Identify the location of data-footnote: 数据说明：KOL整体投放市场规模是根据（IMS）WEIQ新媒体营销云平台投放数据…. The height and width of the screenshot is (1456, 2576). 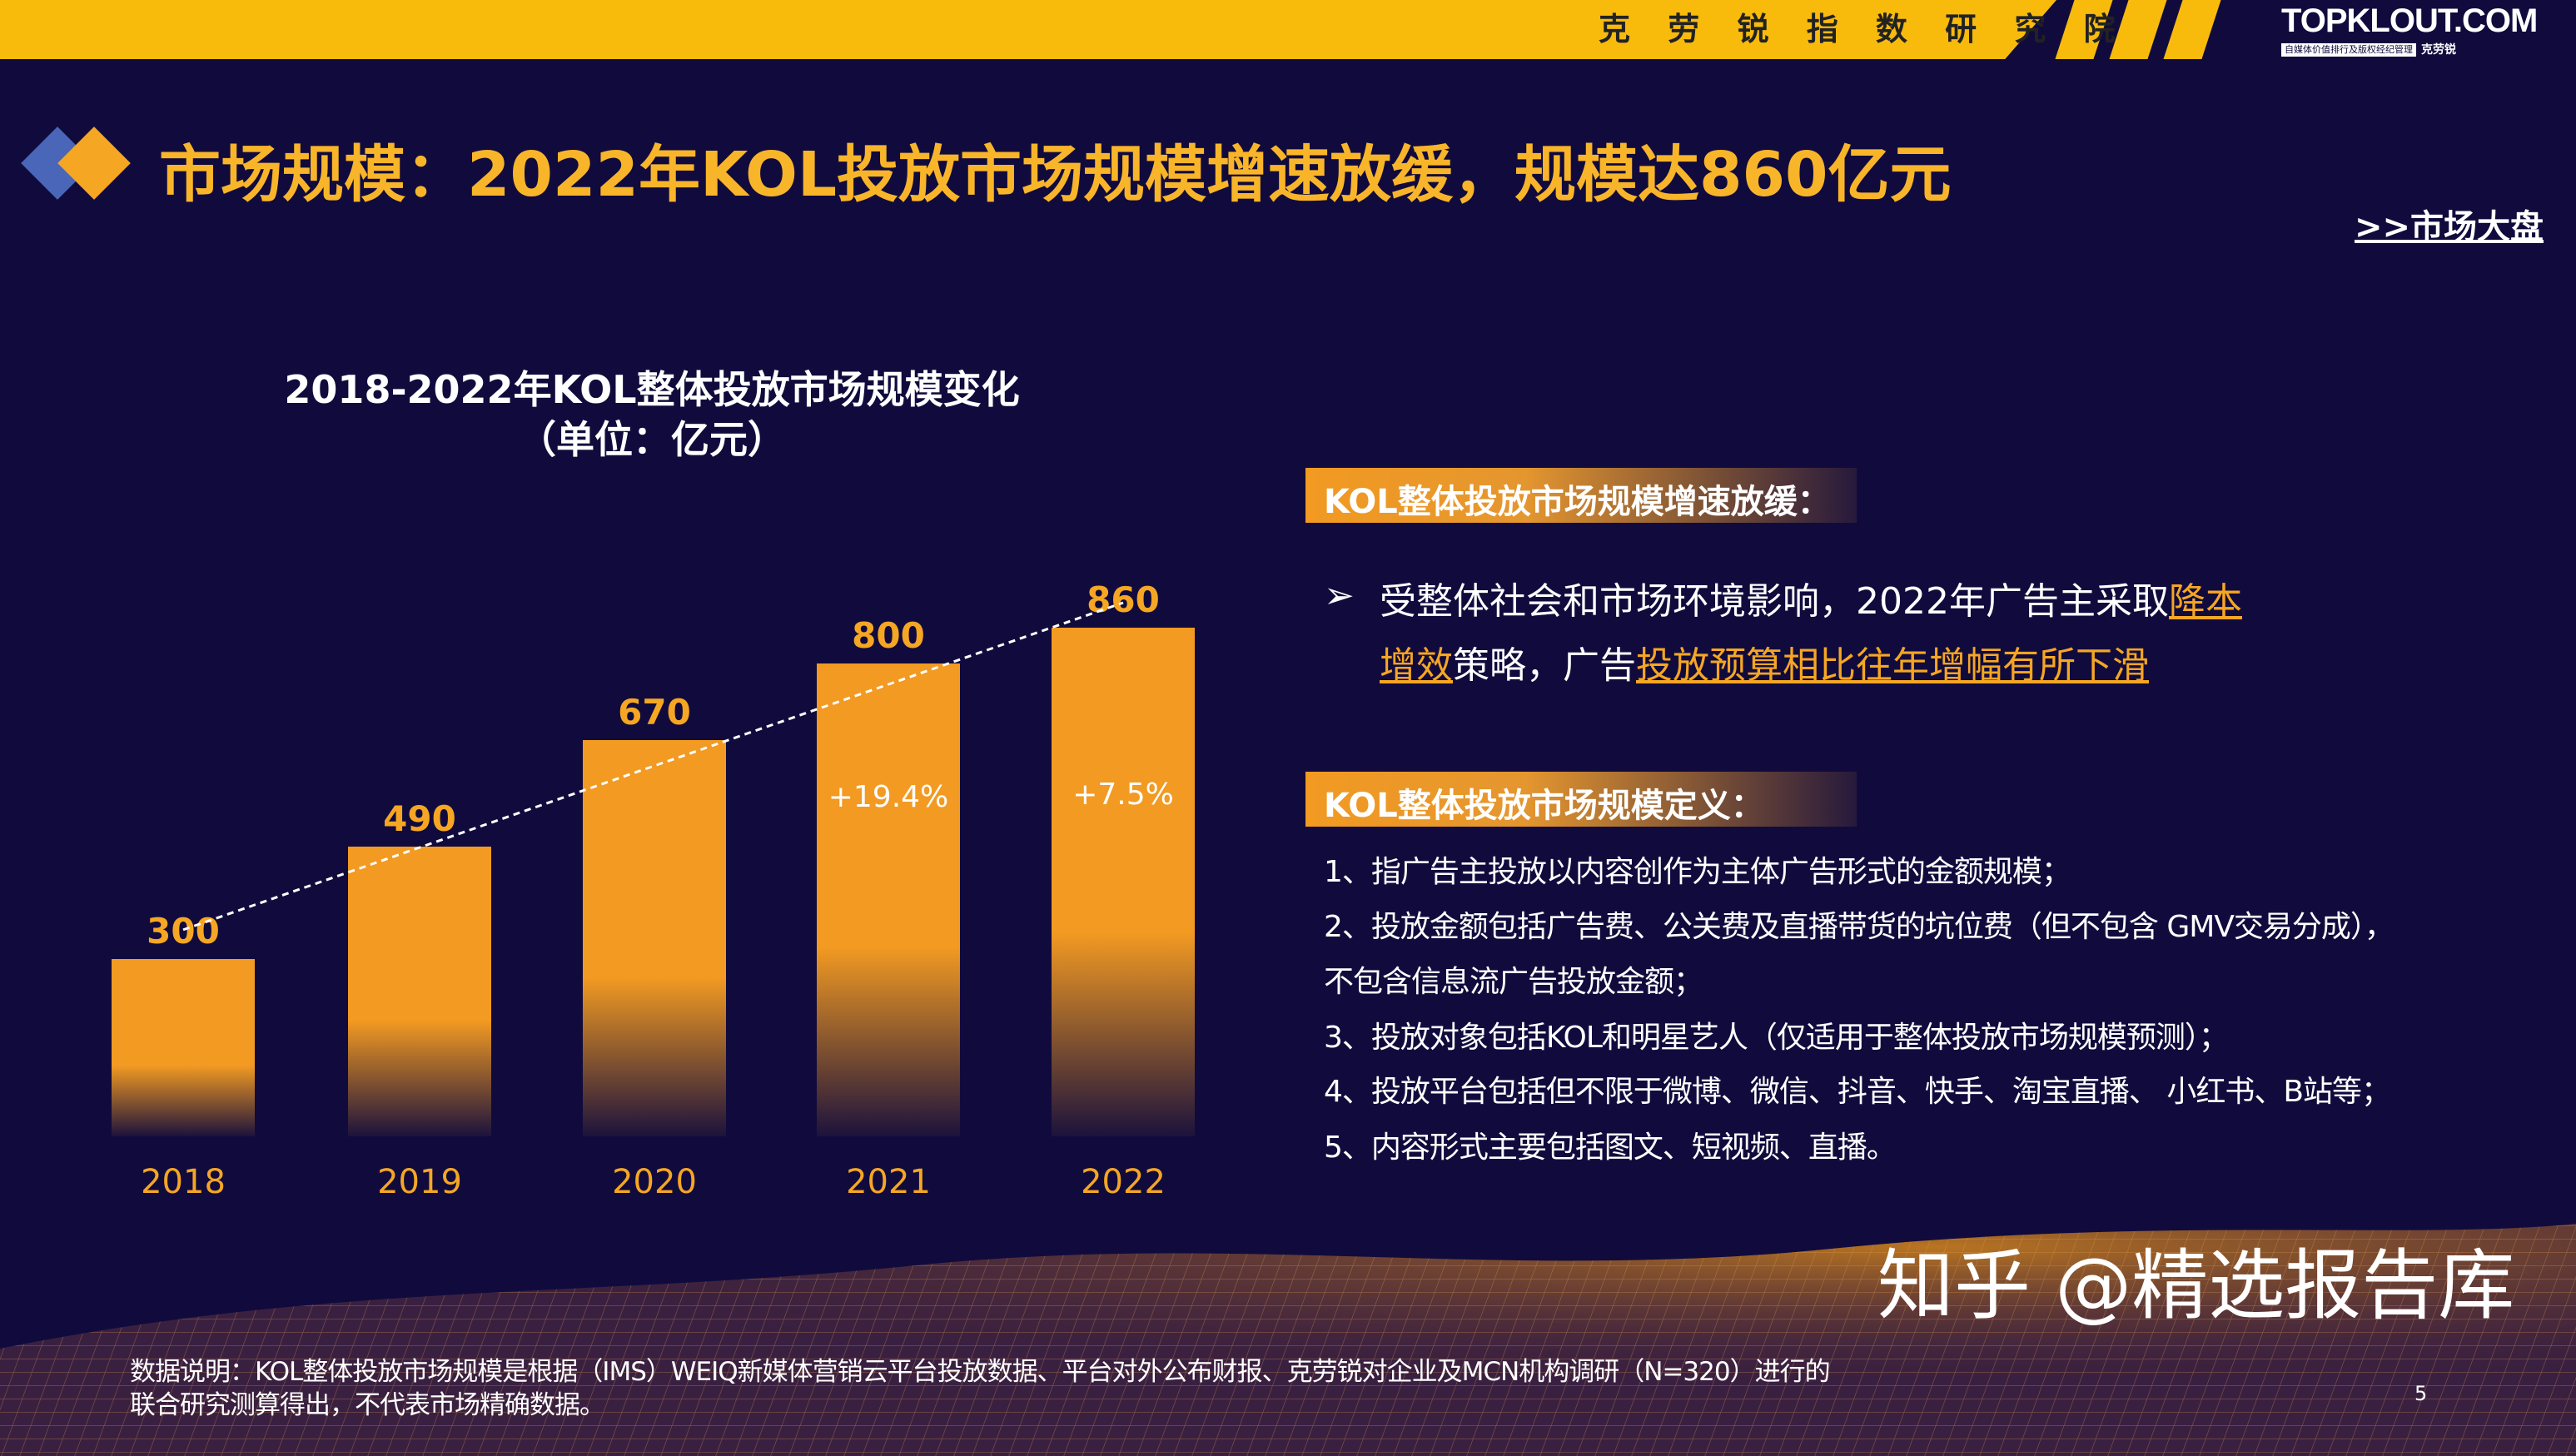
(980, 1388).